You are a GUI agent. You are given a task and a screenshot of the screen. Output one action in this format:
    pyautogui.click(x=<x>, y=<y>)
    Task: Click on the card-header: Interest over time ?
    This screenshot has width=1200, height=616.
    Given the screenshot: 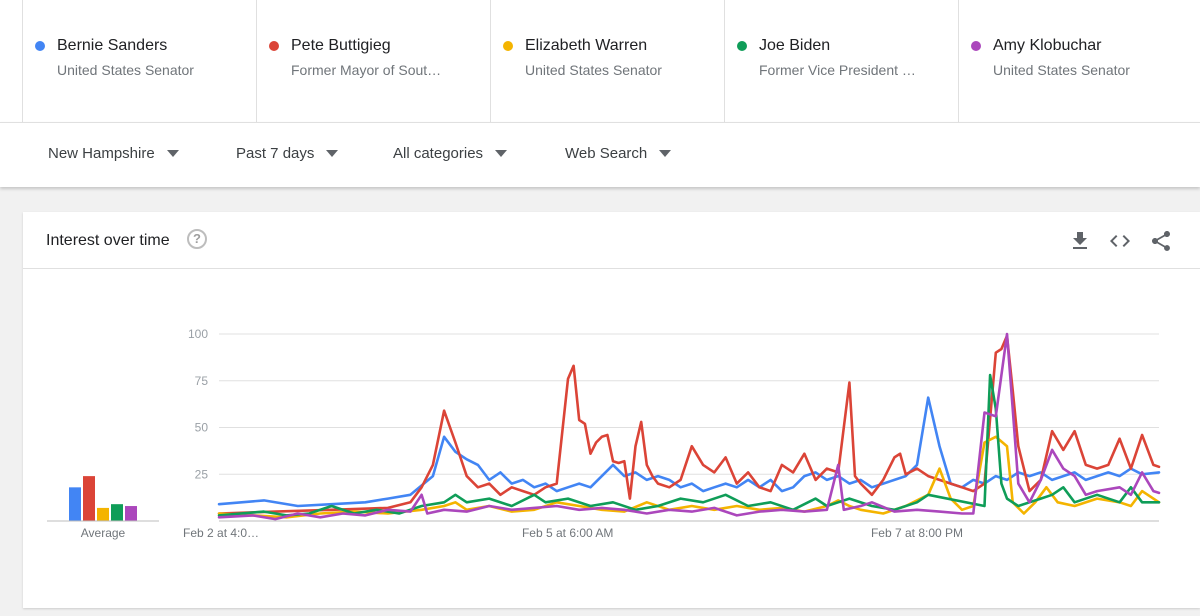 What is the action you would take?
    pyautogui.click(x=611, y=240)
    